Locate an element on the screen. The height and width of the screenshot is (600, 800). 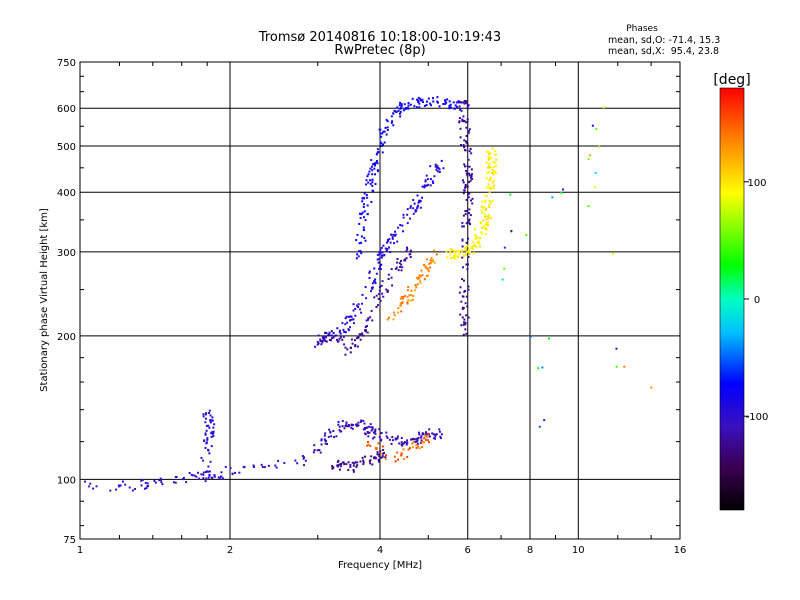
colorbar-tick-label: -100 is located at coordinates (757, 417).